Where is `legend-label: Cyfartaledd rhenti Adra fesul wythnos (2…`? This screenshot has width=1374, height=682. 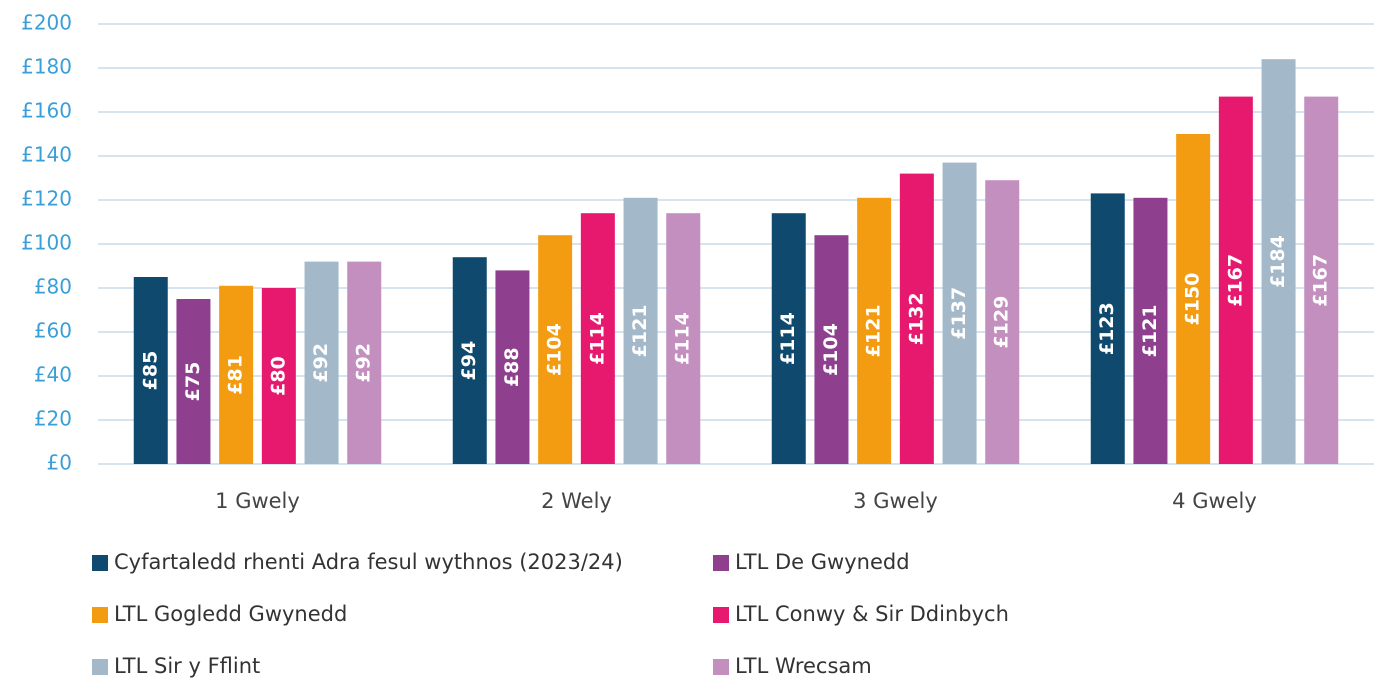
legend-label: Cyfartaledd rhenti Adra fesul wythnos (2… is located at coordinates (368, 562).